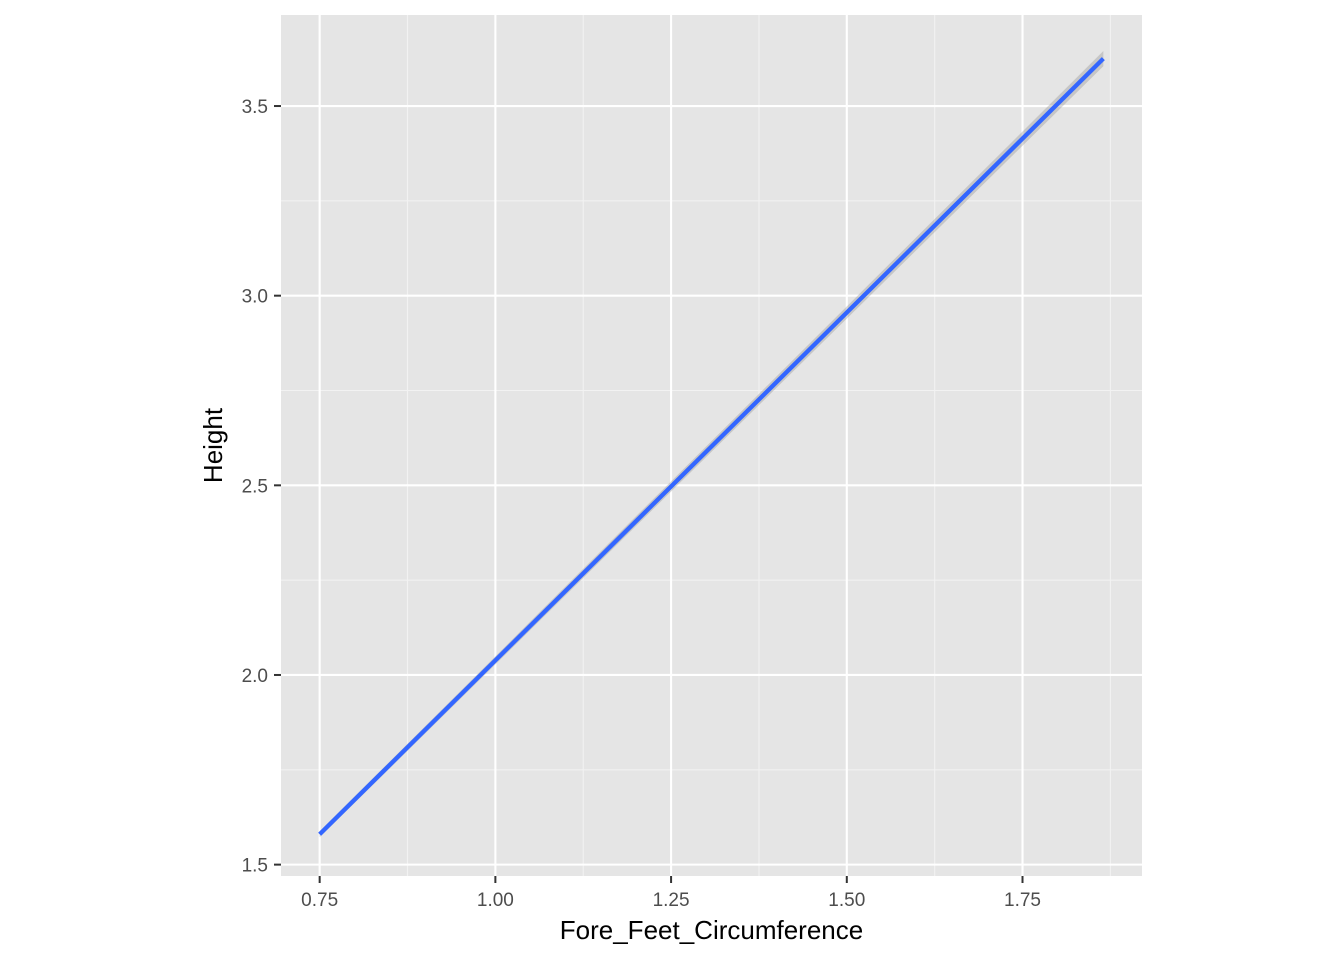  Describe the element at coordinates (213, 445) in the screenshot. I see `y-axis-title: Height` at that location.